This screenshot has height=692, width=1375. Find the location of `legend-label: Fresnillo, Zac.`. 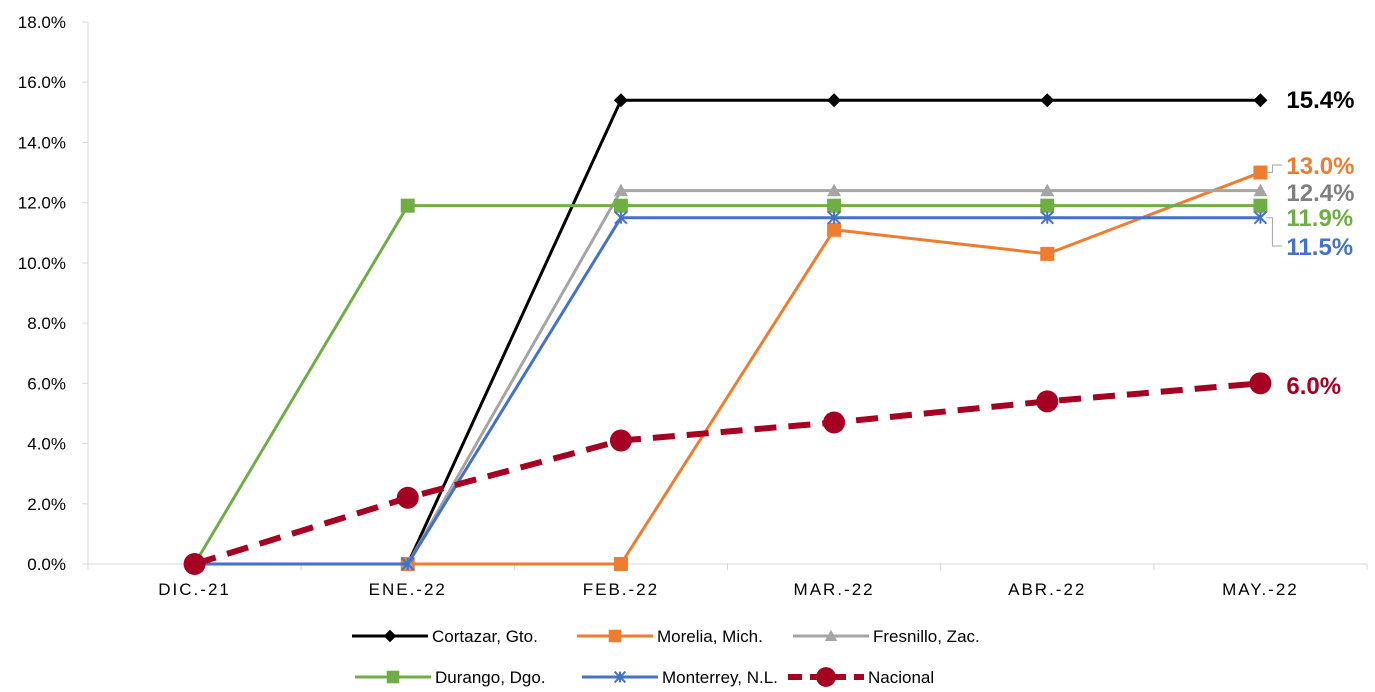

legend-label: Fresnillo, Zac. is located at coordinates (926, 636).